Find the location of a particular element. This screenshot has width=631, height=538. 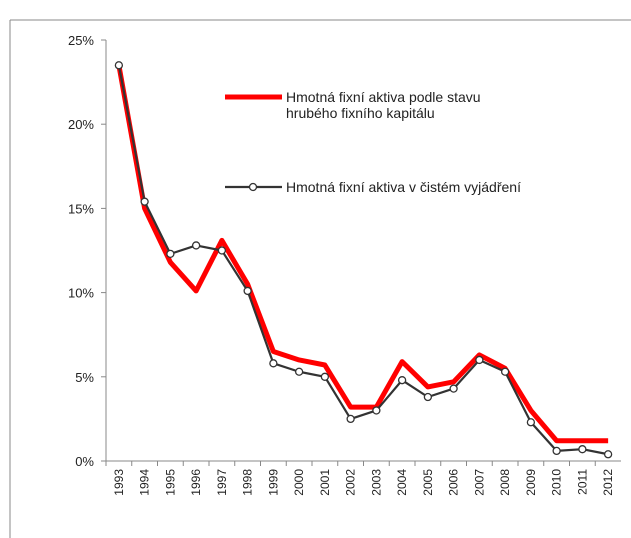

y-tick-label: 25% is located at coordinates (81, 40).